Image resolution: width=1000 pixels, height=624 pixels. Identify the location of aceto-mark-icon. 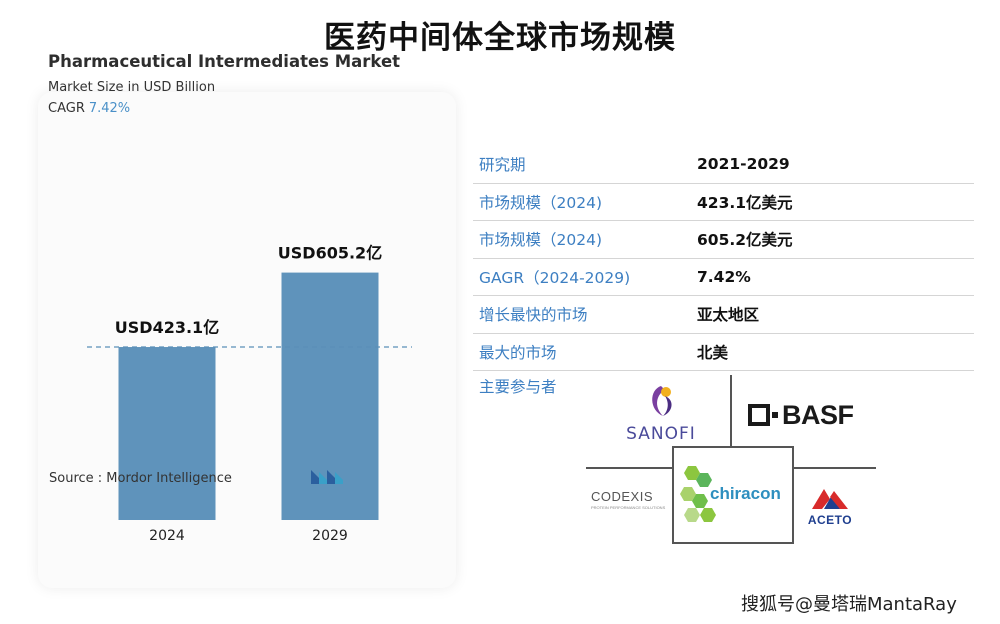
(830, 499).